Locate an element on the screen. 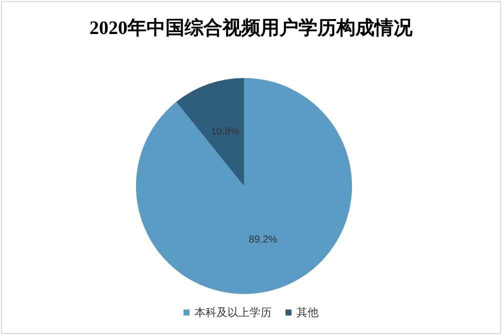 This screenshot has width=502, height=335. legend-label: 其他 is located at coordinates (307, 312).